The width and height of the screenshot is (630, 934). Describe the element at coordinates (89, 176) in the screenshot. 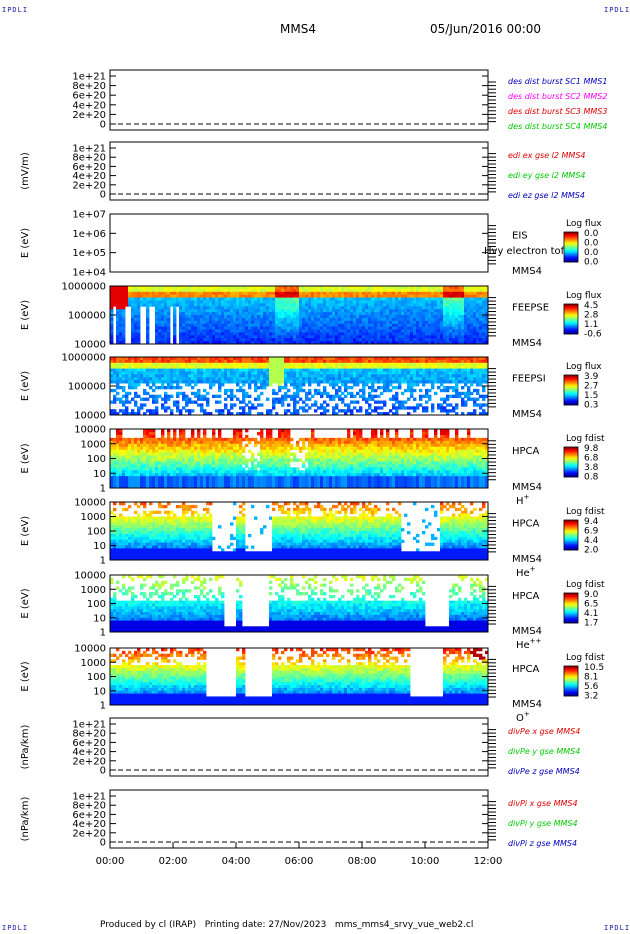

I see `y-tick-label: 4e+20` at that location.